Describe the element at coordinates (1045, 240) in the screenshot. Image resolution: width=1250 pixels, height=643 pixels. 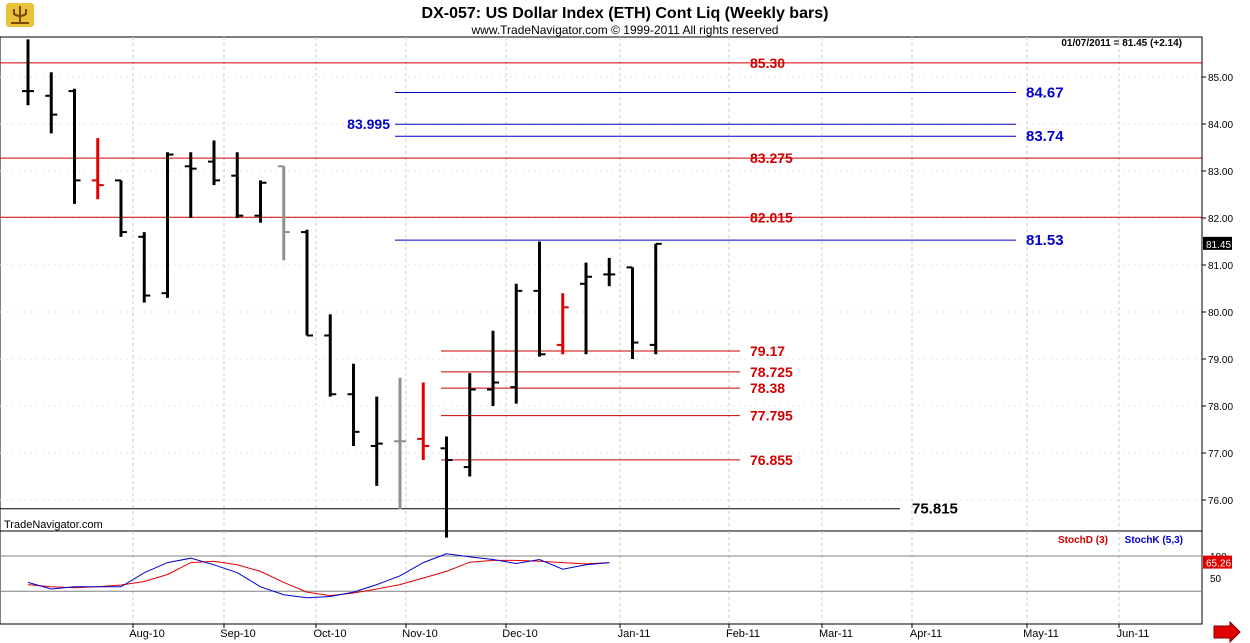
I see `level-label: 81.53` at that location.